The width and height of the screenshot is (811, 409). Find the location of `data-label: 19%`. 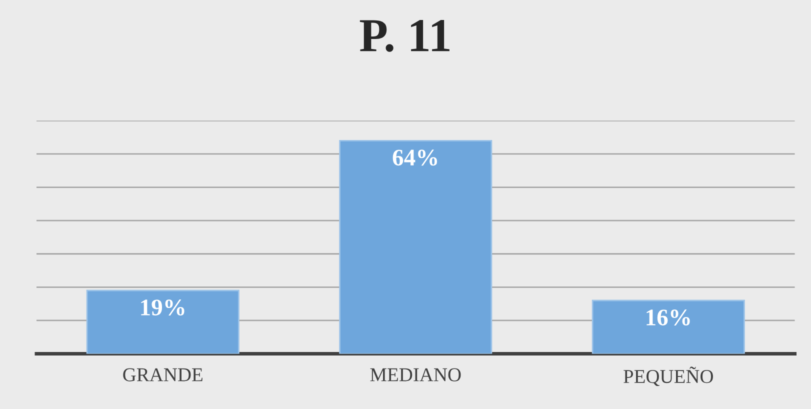

data-label: 19% is located at coordinates (162, 308).